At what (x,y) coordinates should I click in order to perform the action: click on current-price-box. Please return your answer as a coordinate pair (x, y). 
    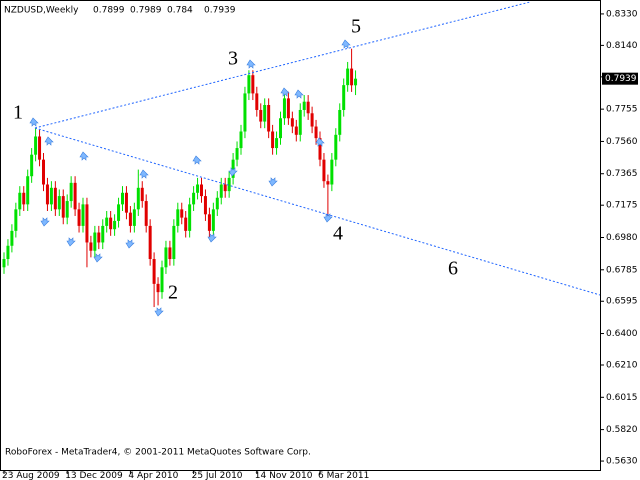
    Looking at the image, I should click on (620, 78).